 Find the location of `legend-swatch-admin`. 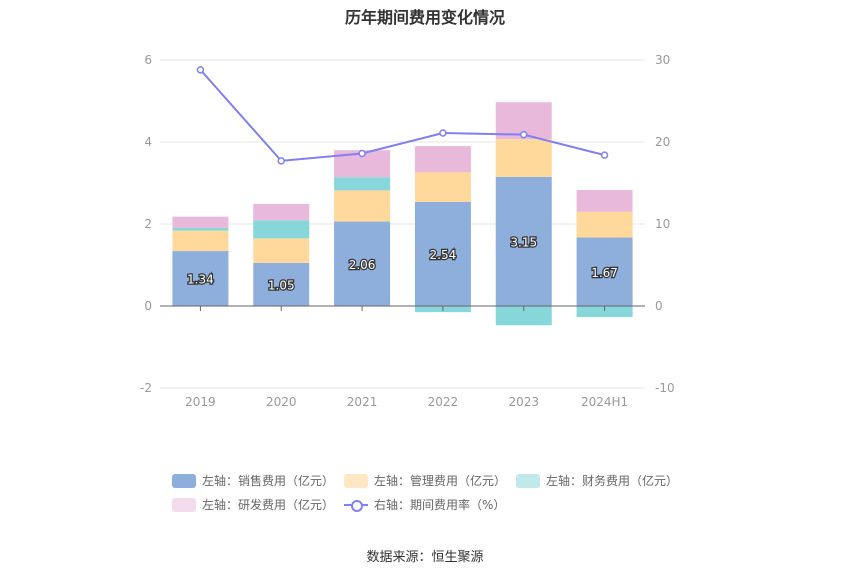

legend-swatch-admin is located at coordinates (356, 480).